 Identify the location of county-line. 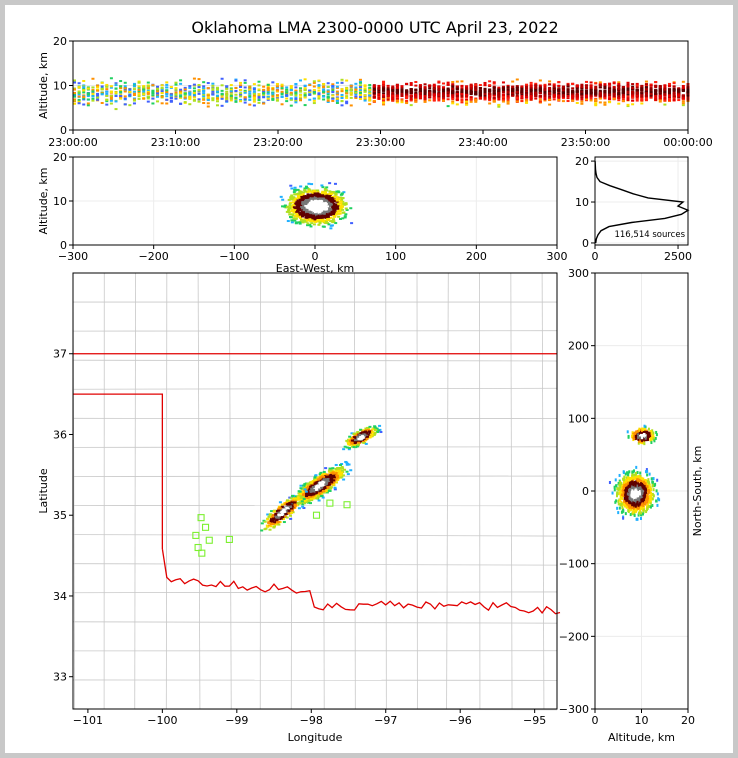
(315, 388).